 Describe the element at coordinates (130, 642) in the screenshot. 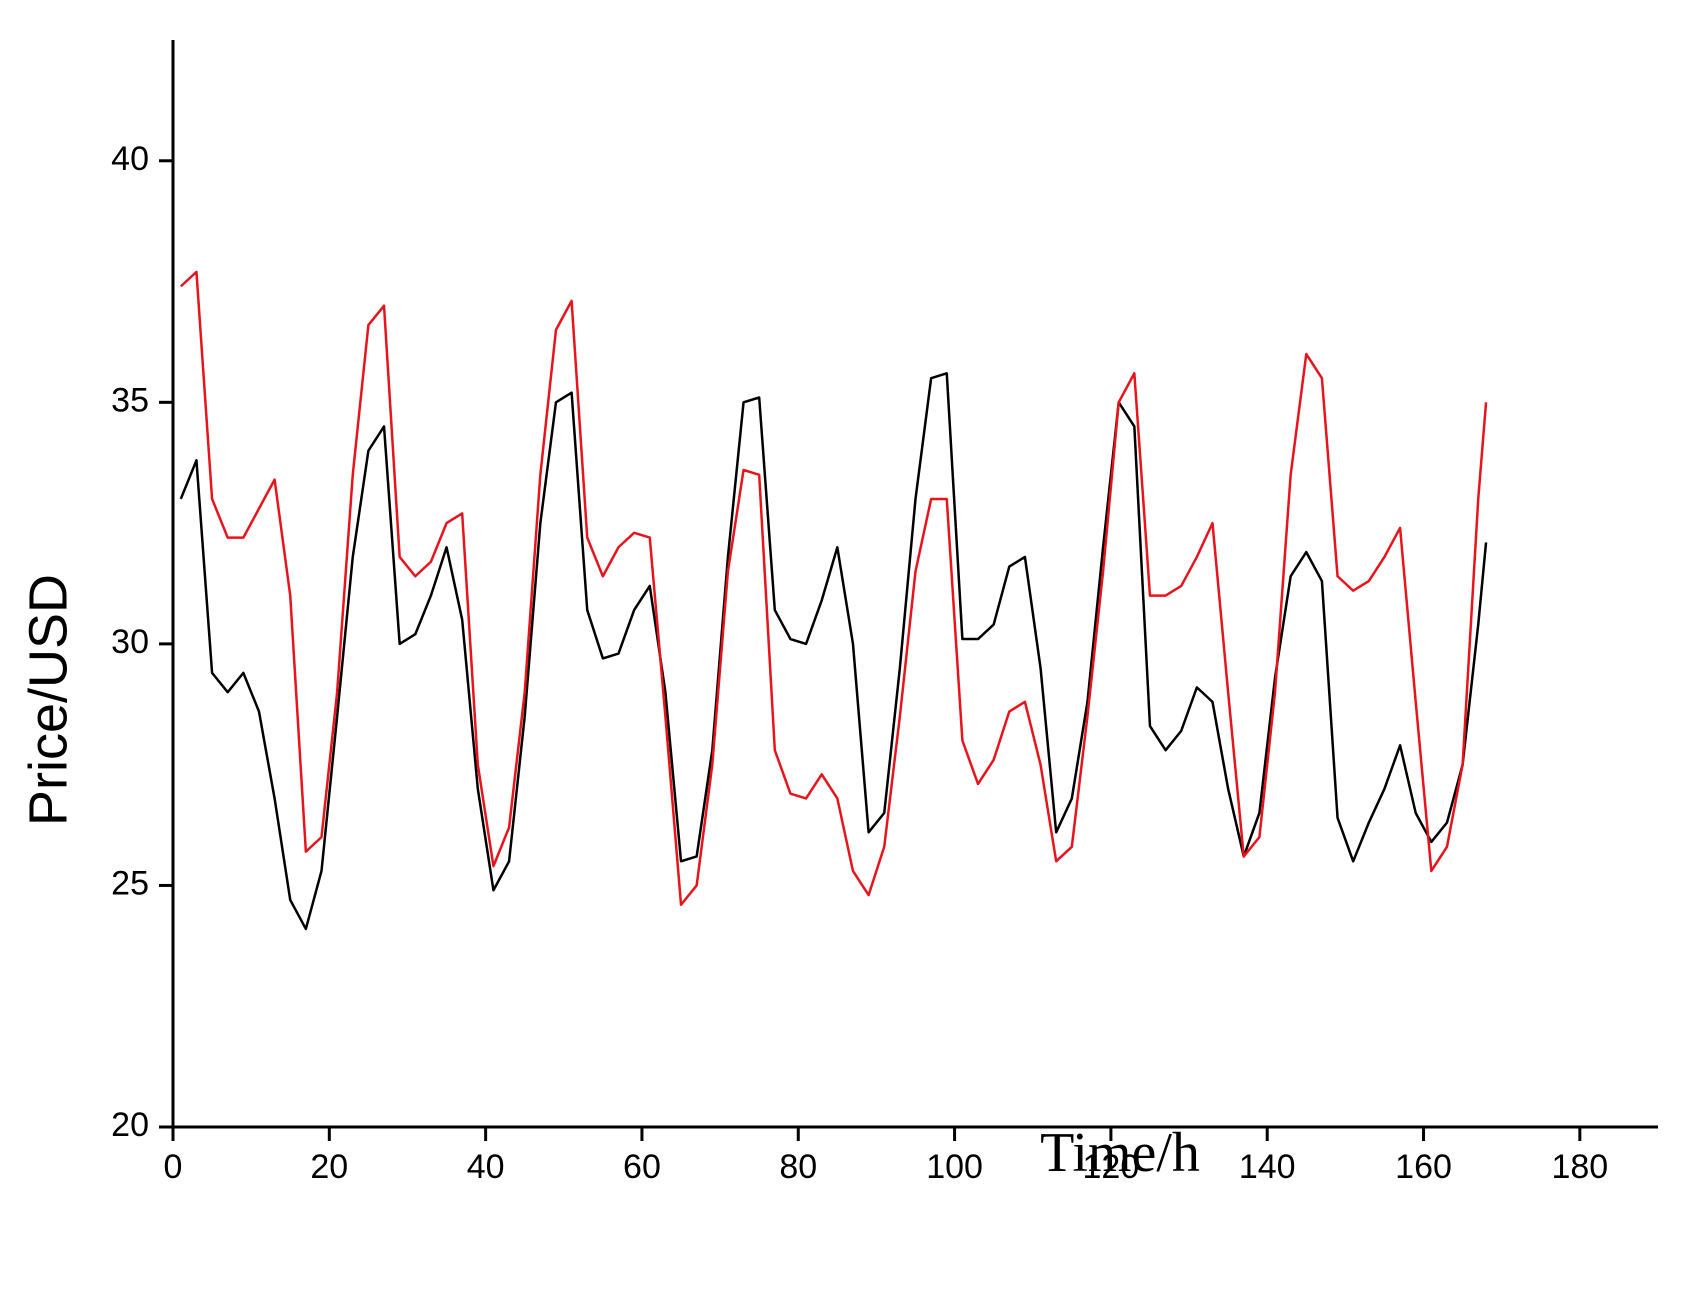

I see `y-tick-label: 30` at that location.